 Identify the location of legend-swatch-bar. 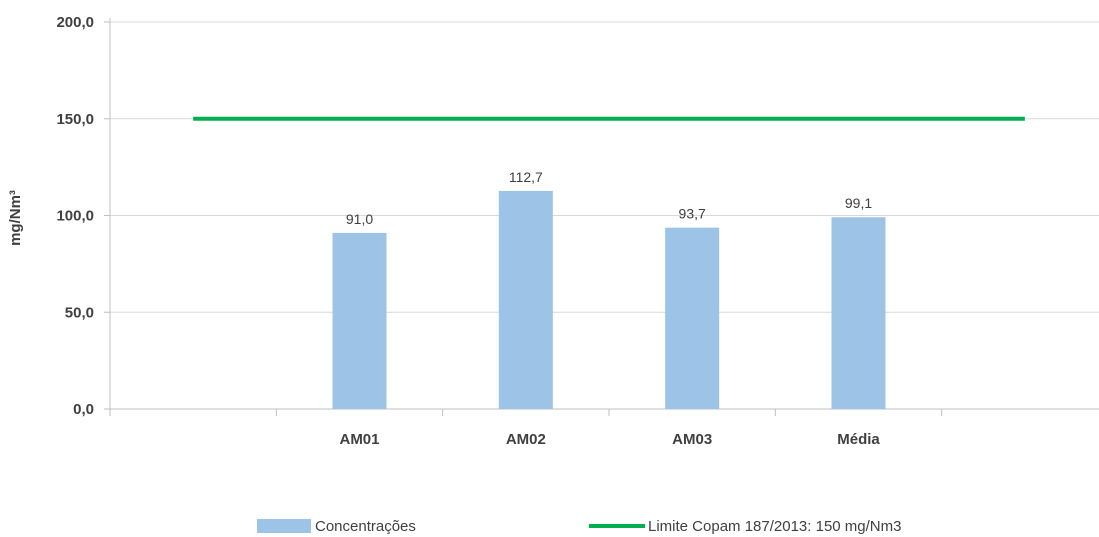
(284, 526).